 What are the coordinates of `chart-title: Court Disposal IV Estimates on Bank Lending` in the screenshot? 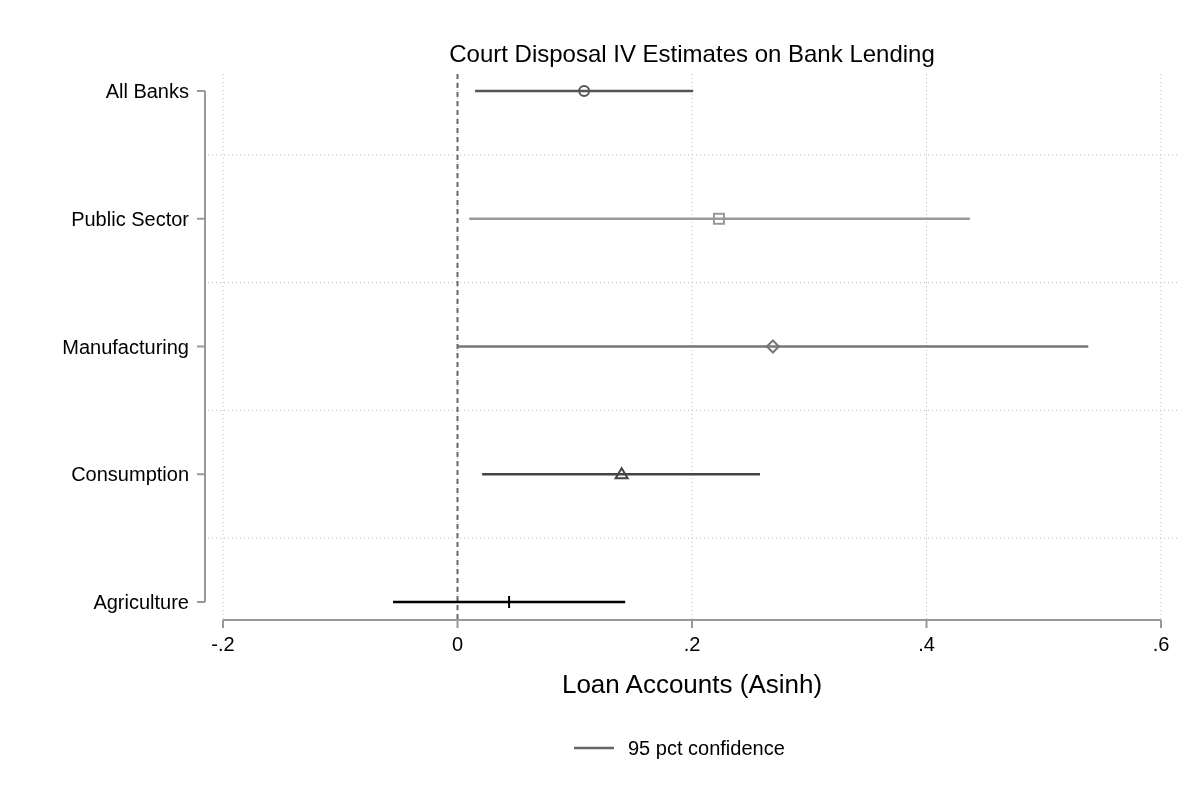 It's located at (692, 53).